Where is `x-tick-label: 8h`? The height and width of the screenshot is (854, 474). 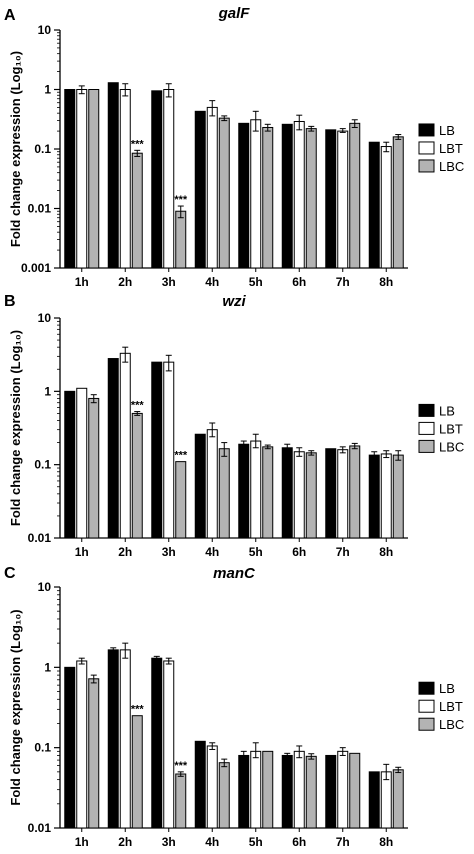 x-tick-label: 8h is located at coordinates (386, 282).